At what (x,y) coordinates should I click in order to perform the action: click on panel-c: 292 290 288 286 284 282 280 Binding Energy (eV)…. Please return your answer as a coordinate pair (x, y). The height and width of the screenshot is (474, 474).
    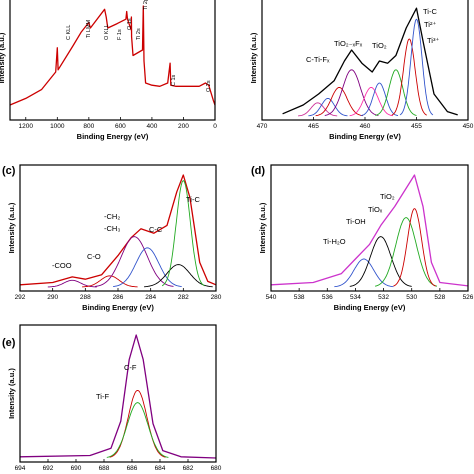
    Looking at the image, I should click on (112, 238).